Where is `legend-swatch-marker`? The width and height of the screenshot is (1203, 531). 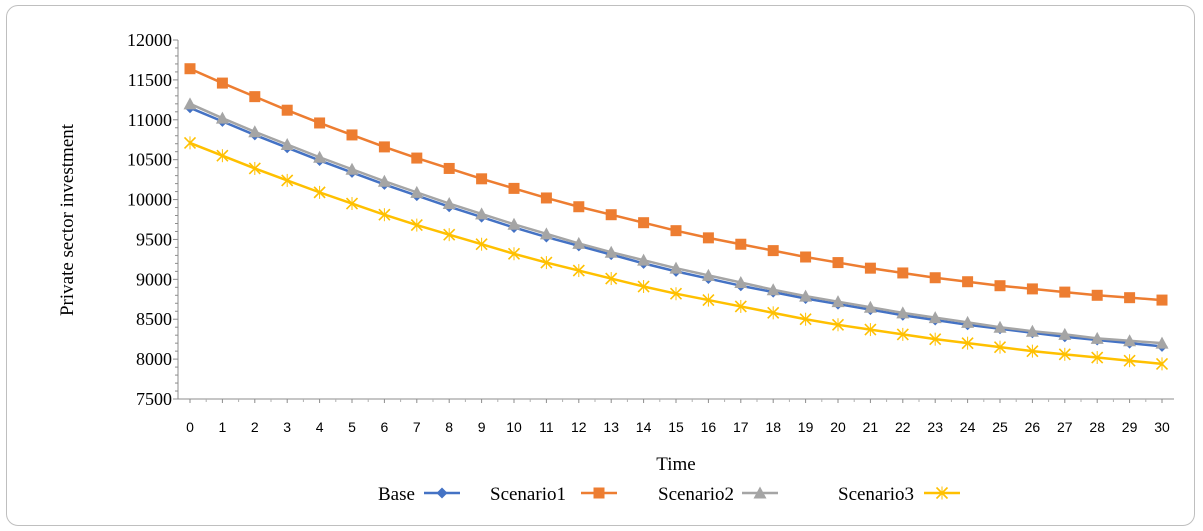 legend-swatch-marker is located at coordinates (442, 493).